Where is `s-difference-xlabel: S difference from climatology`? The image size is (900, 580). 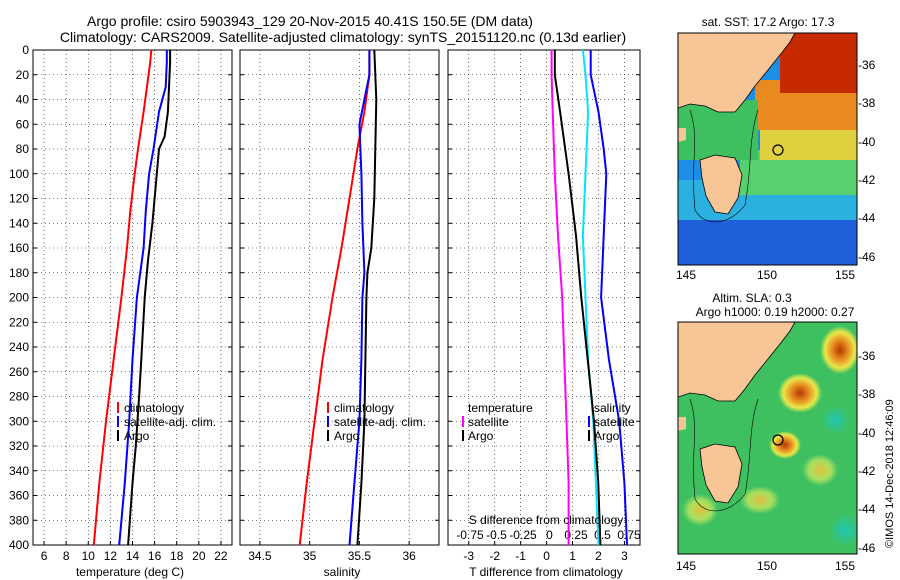 s-difference-xlabel: S difference from climatology is located at coordinates (546, 520).